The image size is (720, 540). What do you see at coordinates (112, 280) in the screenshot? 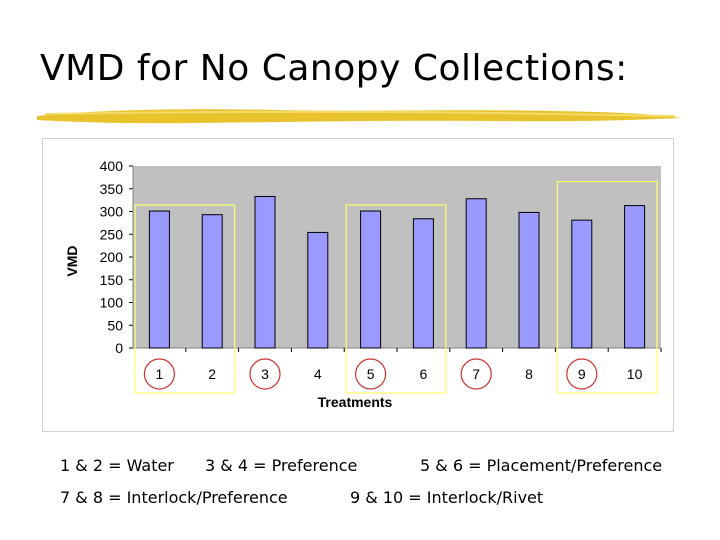
I see `y-tick-label: 150` at bounding box center [112, 280].